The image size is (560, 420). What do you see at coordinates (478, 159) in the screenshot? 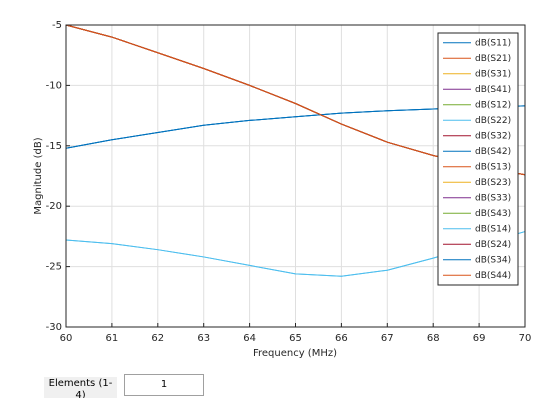
I see `legend-box` at bounding box center [478, 159].